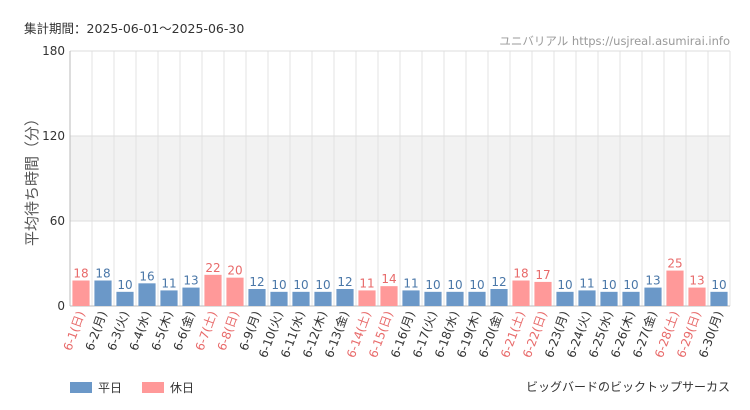 The image size is (750, 410). What do you see at coordinates (146, 276) in the screenshot?
I see `bar-value-label: 16` at bounding box center [146, 276].